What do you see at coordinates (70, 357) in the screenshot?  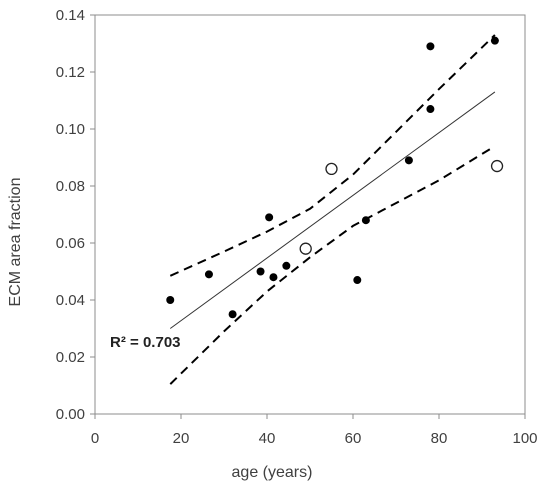 I see `y-tick-label: 0.02` at bounding box center [70, 357].